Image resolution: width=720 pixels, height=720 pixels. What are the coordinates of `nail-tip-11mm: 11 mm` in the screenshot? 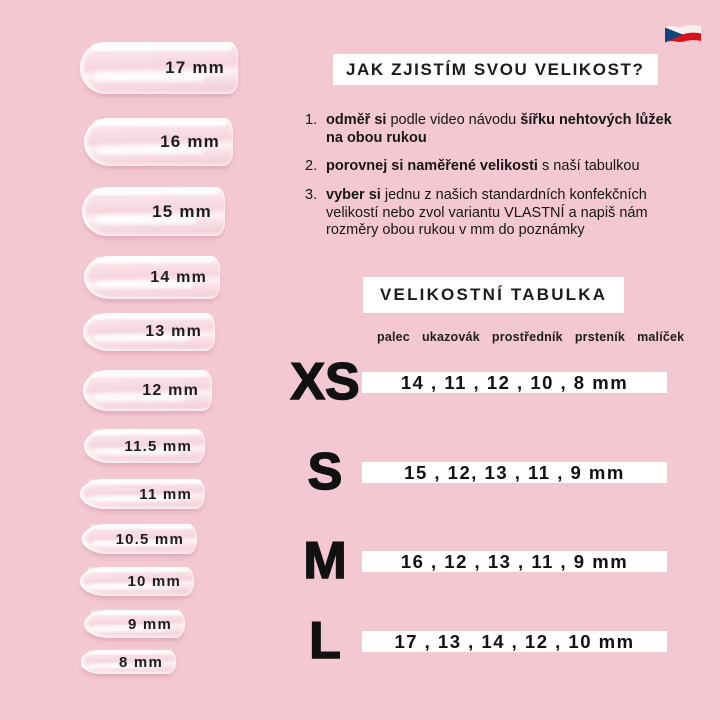 It's located at (142, 494).